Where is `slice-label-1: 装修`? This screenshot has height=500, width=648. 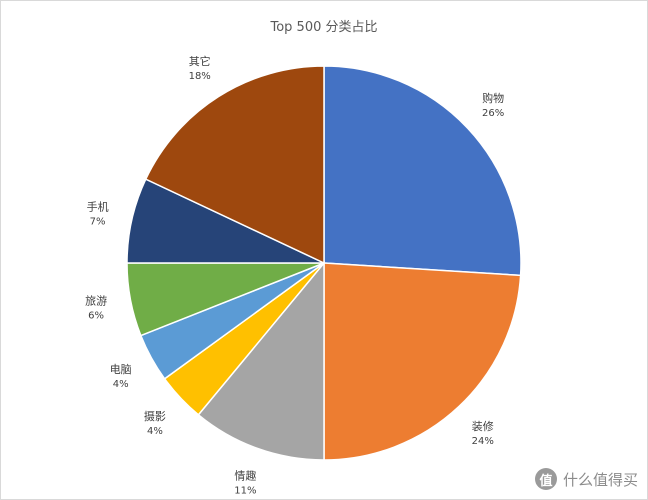
slice-label-1: 装修 is located at coordinates (483, 426).